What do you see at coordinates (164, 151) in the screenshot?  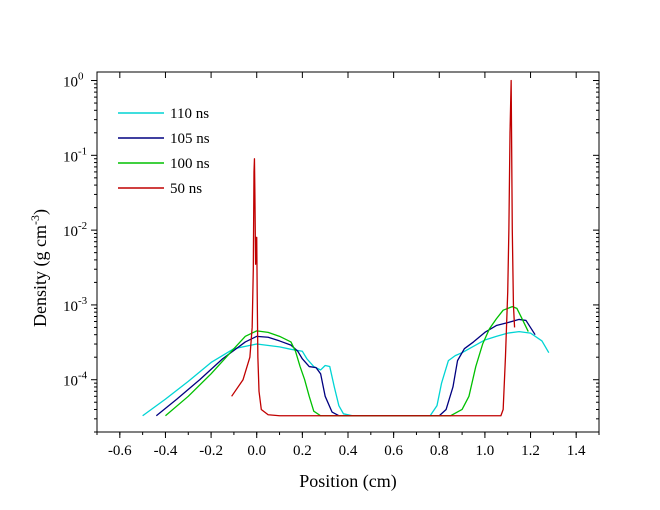 I see `legend: 110 ns 105 ns 100 ns 50 ns` at bounding box center [164, 151].